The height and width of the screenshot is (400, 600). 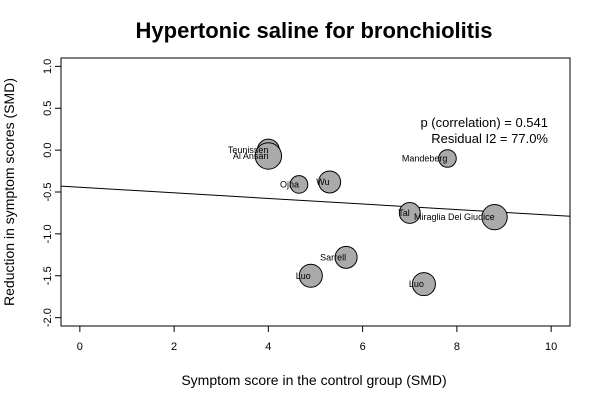 What do you see at coordinates (333, 257) in the screenshot?
I see `point-label: Sarrell` at bounding box center [333, 257].